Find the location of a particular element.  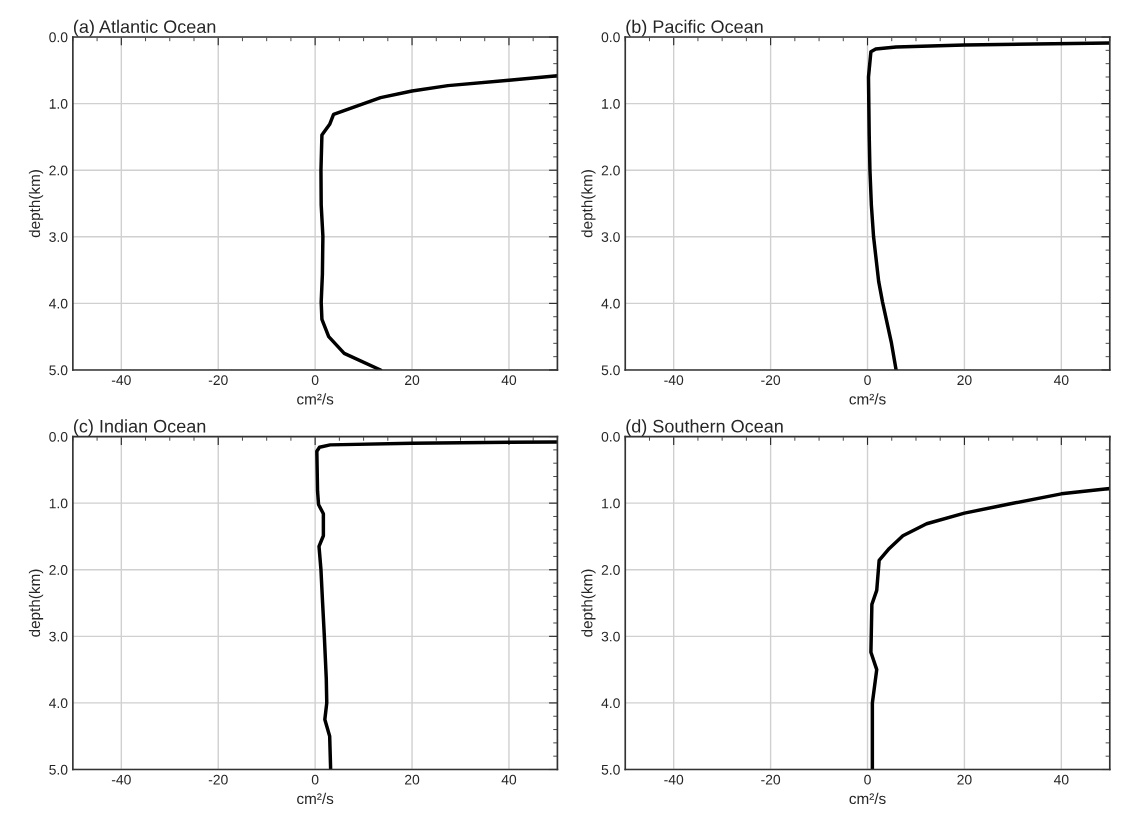

chart-title: (a) Atlantic Ocean is located at coordinates (144, 28).